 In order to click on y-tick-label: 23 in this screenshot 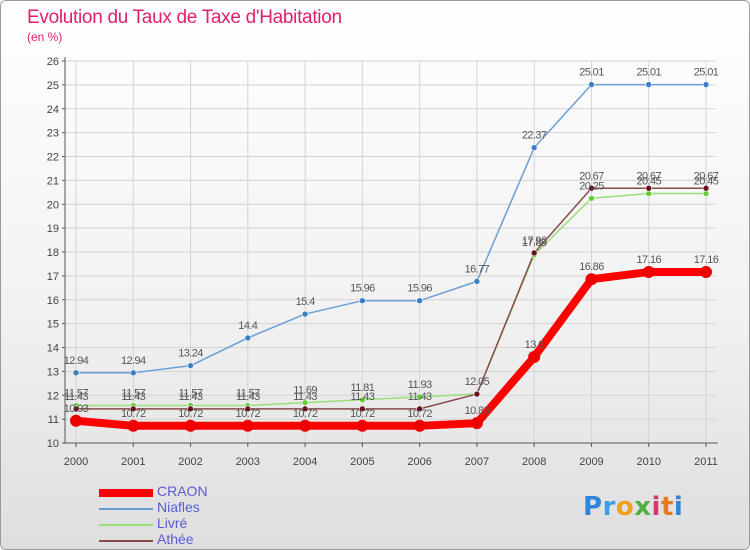, I will do `click(53, 134)`.